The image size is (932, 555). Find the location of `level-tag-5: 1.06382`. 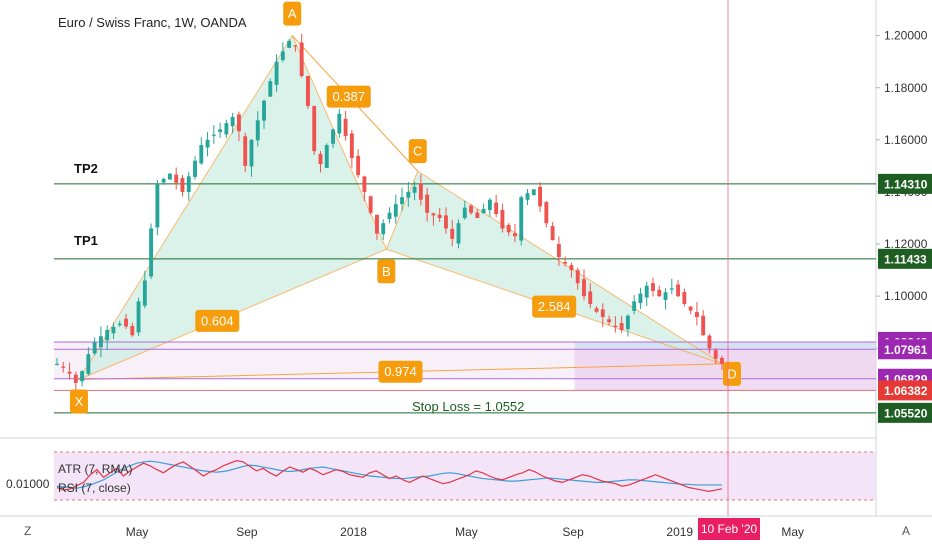

level-tag-5: 1.06382 is located at coordinates (906, 391).